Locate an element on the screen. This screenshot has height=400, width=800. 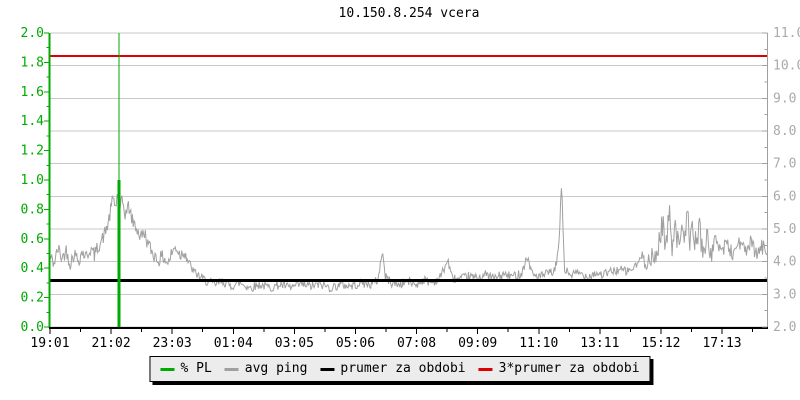
legend-label: prumer za obdobi is located at coordinates (403, 368).